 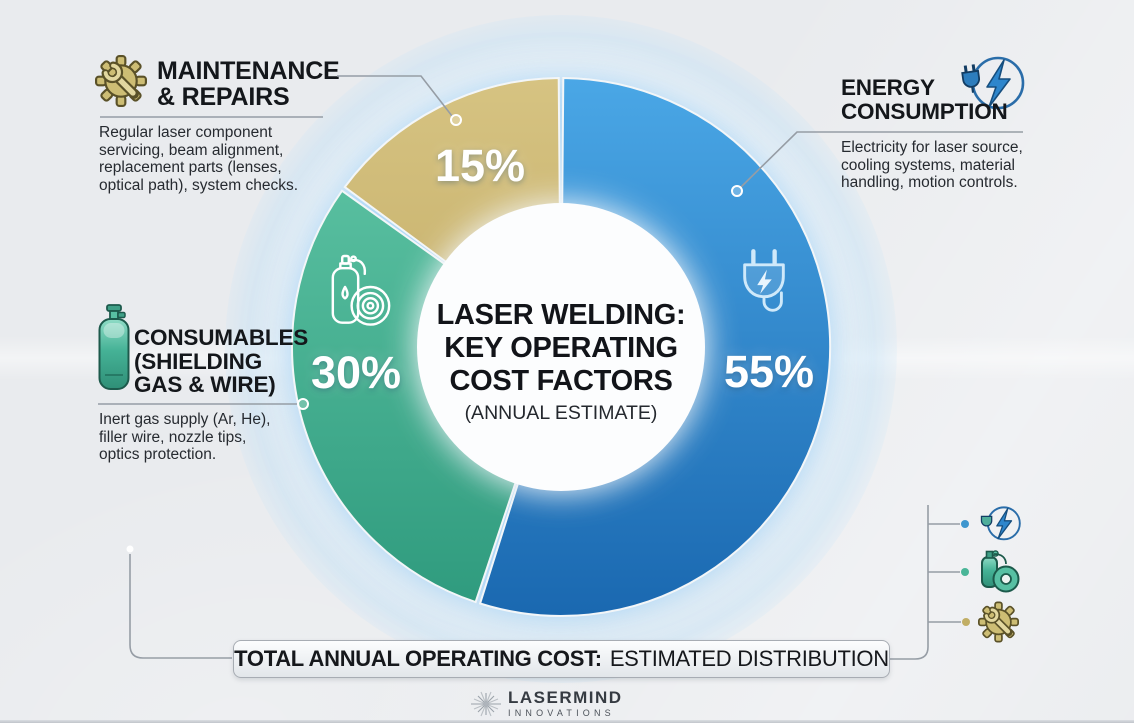 What do you see at coordinates (888, 87) in the screenshot?
I see `title-line: ENERGY` at bounding box center [888, 87].